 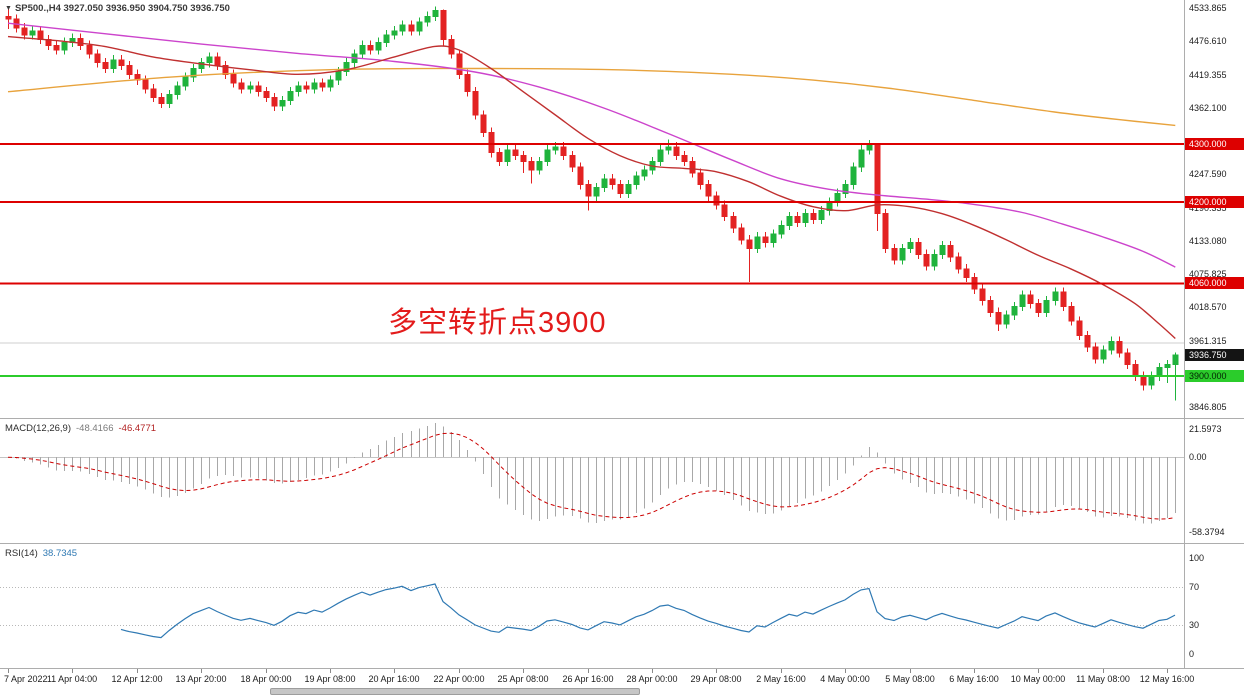 I want to click on time-axis-label: 22 Apr 00:00, so click(x=459, y=679).